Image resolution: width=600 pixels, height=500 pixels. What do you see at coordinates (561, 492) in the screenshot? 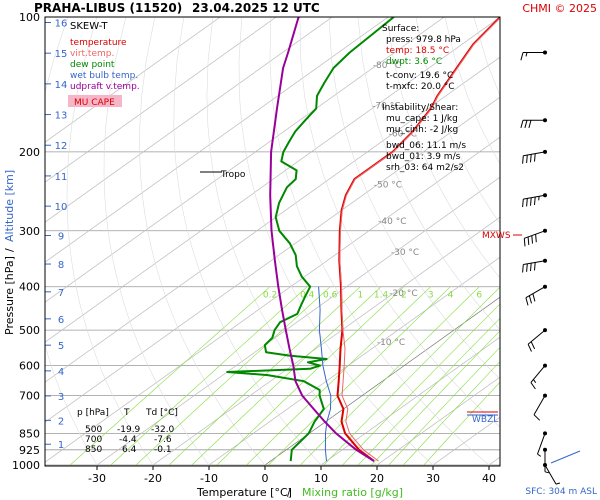
I see `sfc-label: SFC: 304 m ASL` at bounding box center [561, 492].